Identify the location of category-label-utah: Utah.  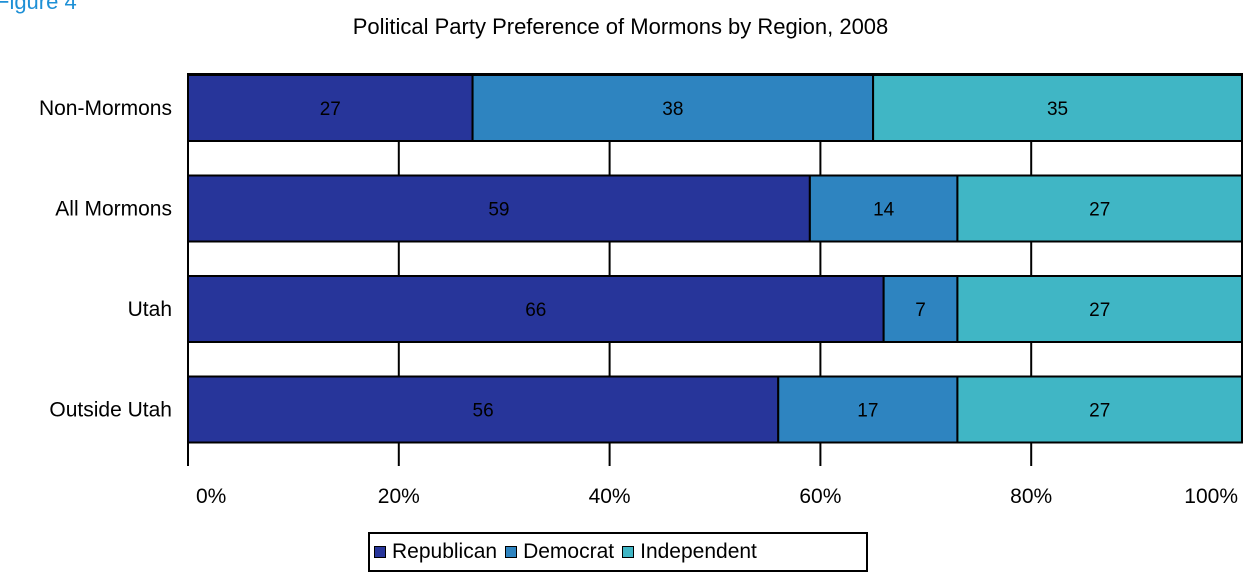
(150, 309).